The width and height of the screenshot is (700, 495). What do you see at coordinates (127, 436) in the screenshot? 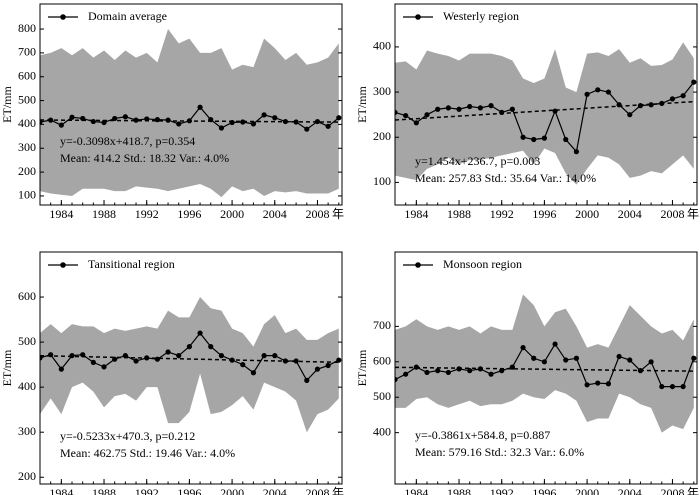
I see `annotation: y=-0.5233x+470.3, p=0.212` at bounding box center [127, 436].